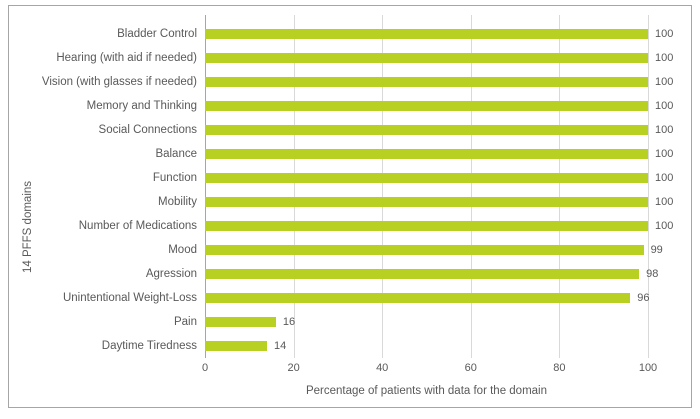  What do you see at coordinates (205, 368) in the screenshot?
I see `x-tick-label: 0` at bounding box center [205, 368].